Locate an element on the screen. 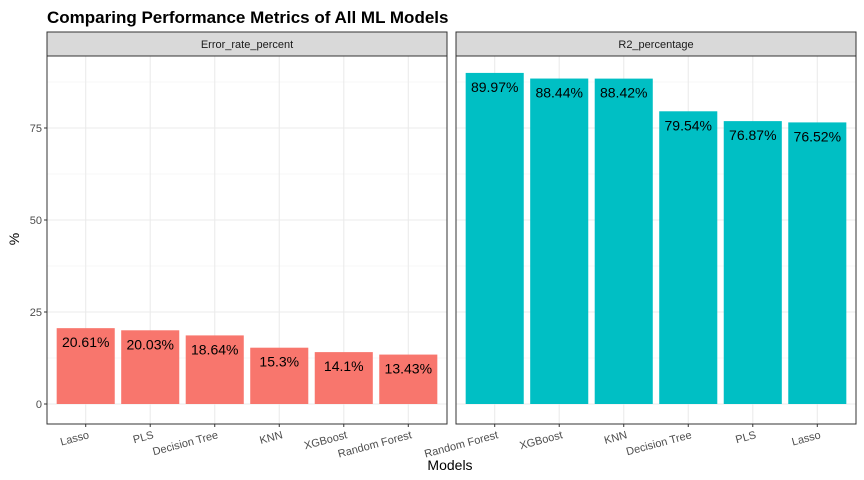 The height and width of the screenshot is (480, 864). bar-value-label: 14.1% is located at coordinates (344, 366).